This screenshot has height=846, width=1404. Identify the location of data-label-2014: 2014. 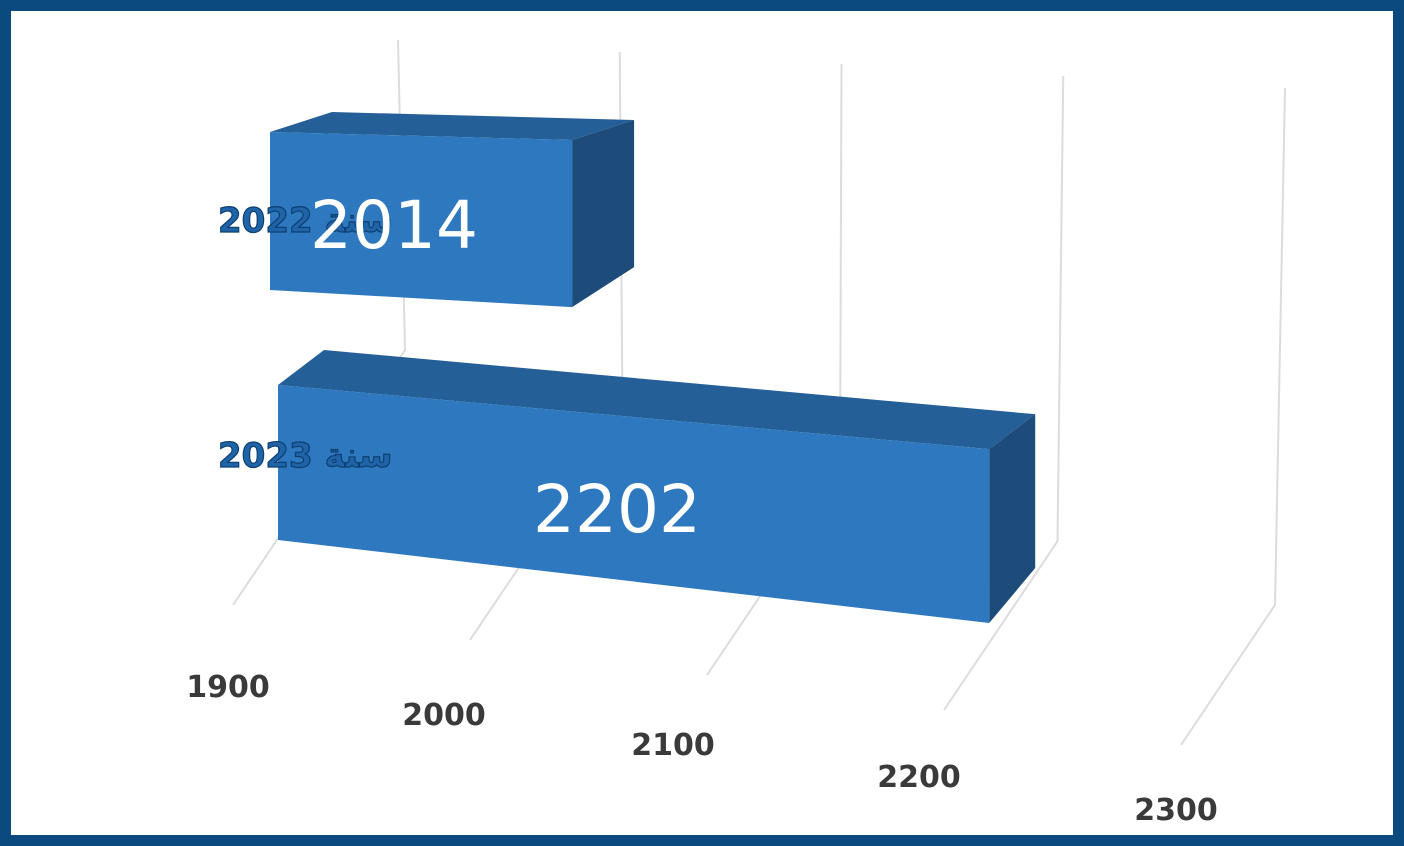
(394, 225).